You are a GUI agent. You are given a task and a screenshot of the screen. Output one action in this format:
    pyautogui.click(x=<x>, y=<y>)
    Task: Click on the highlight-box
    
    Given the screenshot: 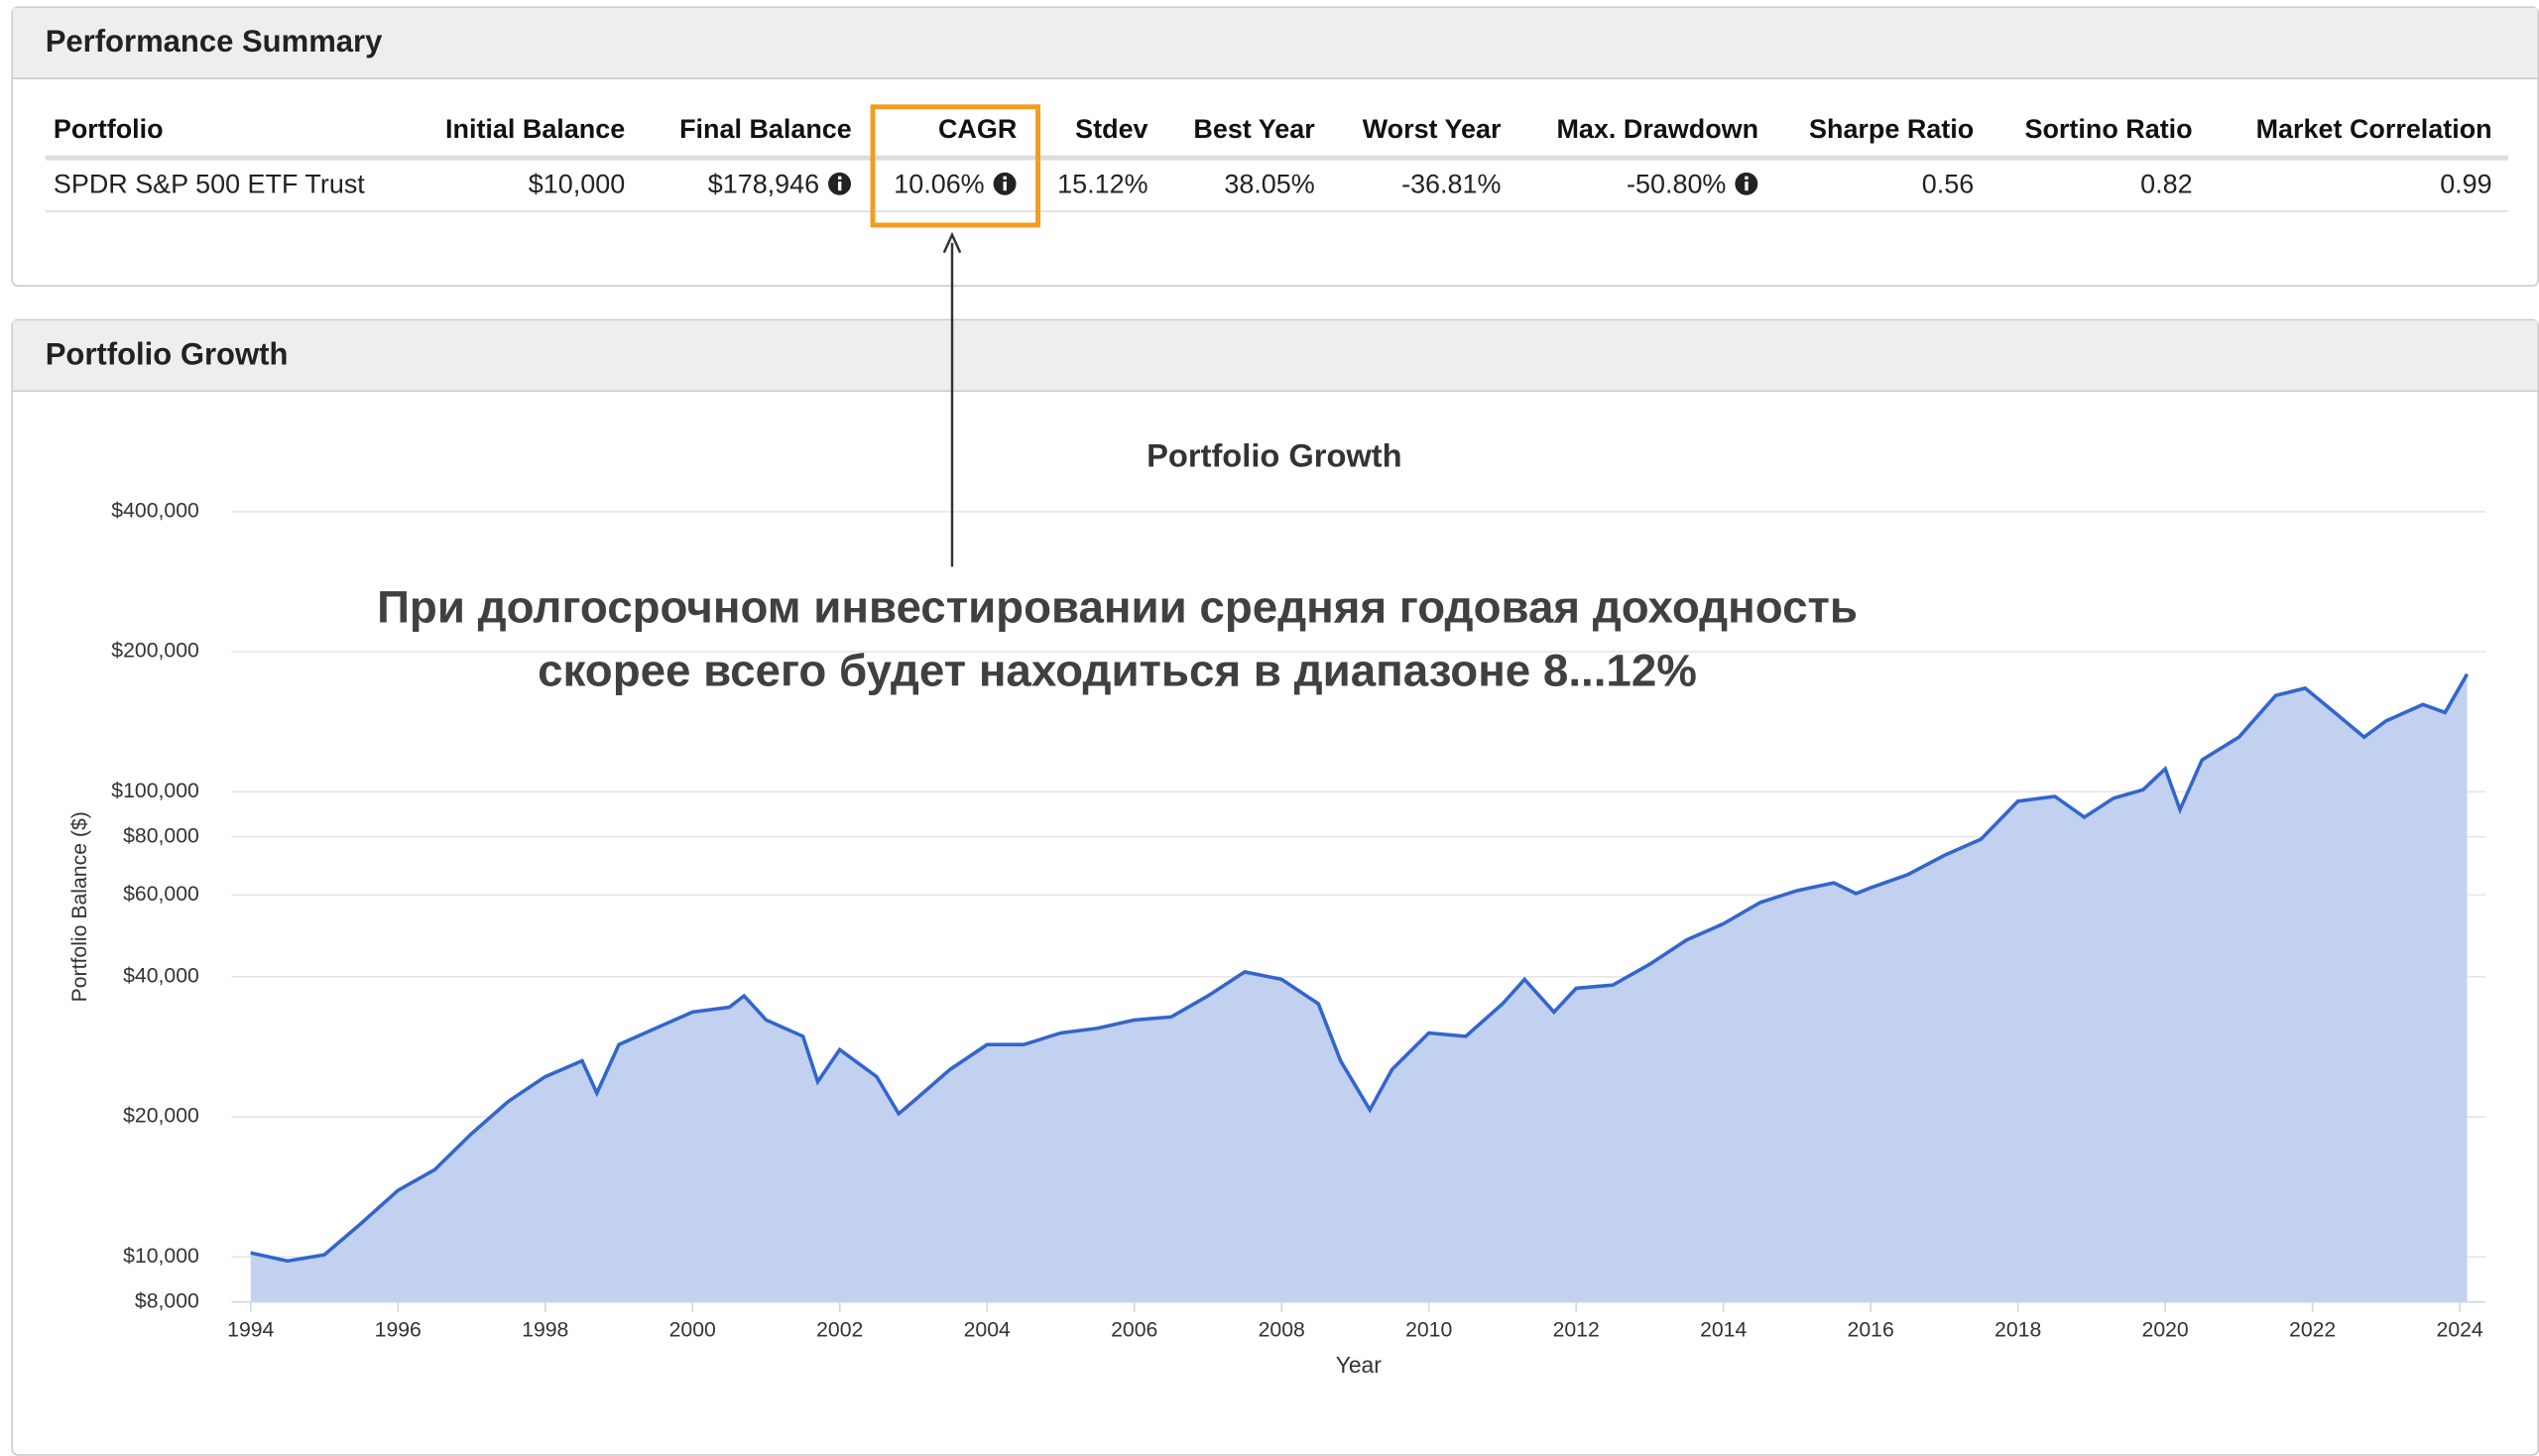 What is the action you would take?
    pyautogui.click(x=955, y=166)
    